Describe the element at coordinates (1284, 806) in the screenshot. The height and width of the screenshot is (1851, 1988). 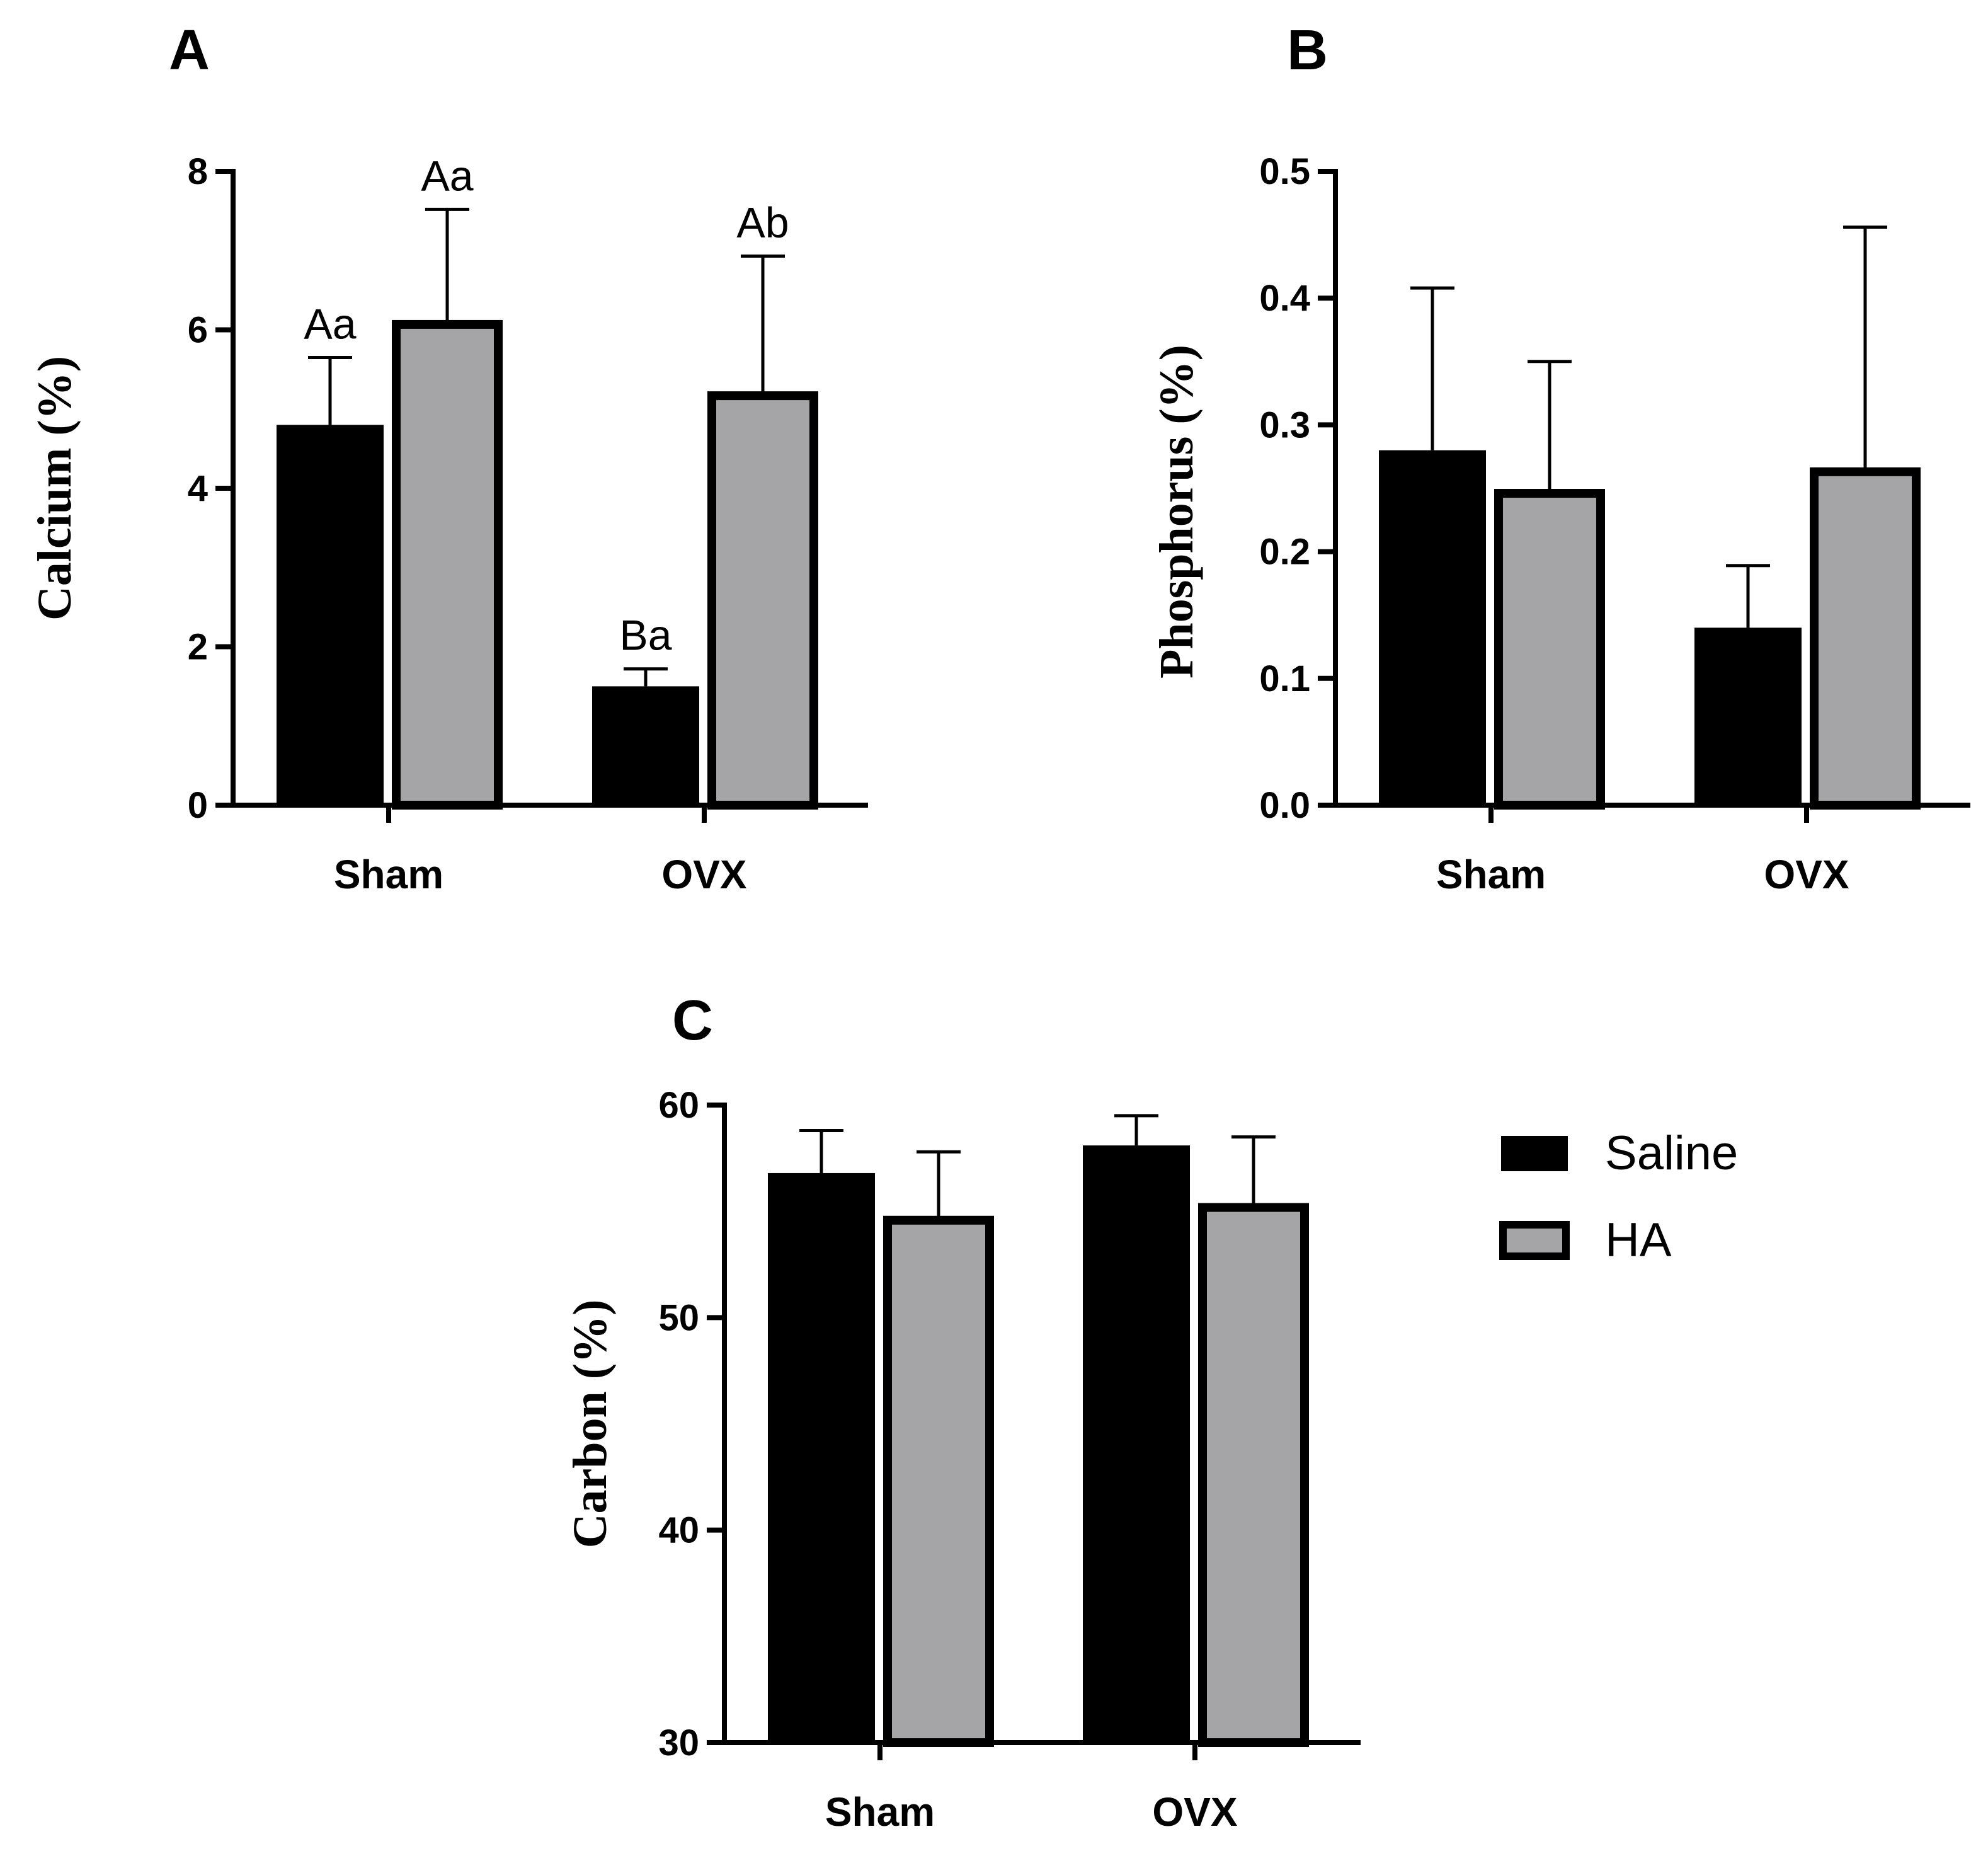
I see `y-tick-label: 0.0` at that location.